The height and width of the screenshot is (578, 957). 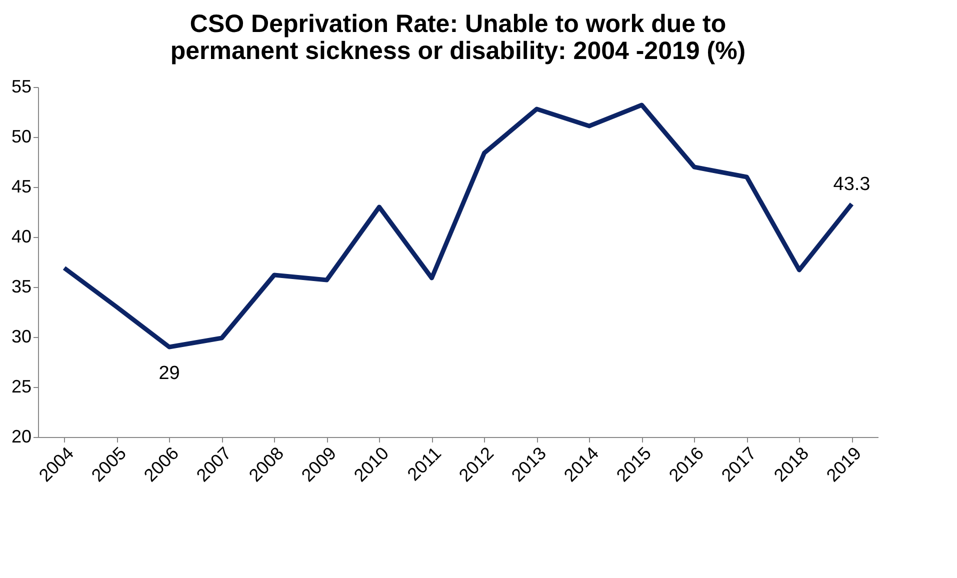 I want to click on y-tick-label: 40, so click(x=21, y=236).